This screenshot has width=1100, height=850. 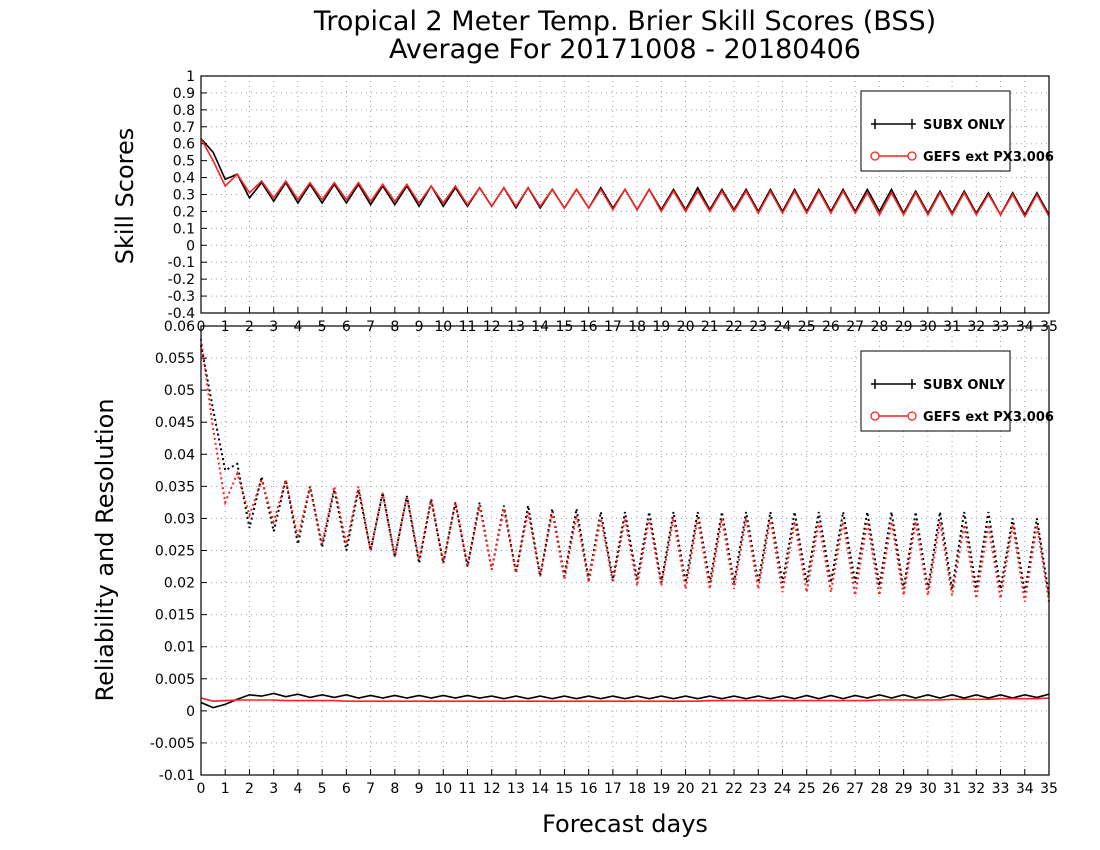 What do you see at coordinates (565, 789) in the screenshot?
I see `bottom-x-tick-label: 15` at bounding box center [565, 789].